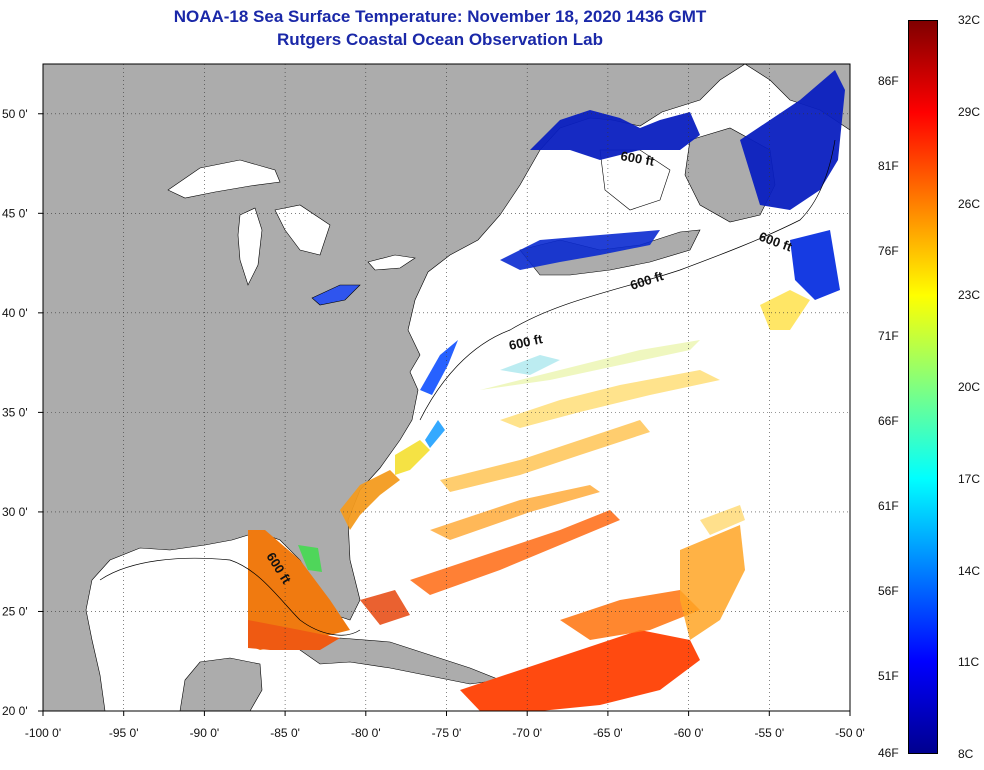 The width and height of the screenshot is (984, 770). Describe the element at coordinates (969, 387) in the screenshot. I see `colorbar-celsius-label: 20C` at that location.